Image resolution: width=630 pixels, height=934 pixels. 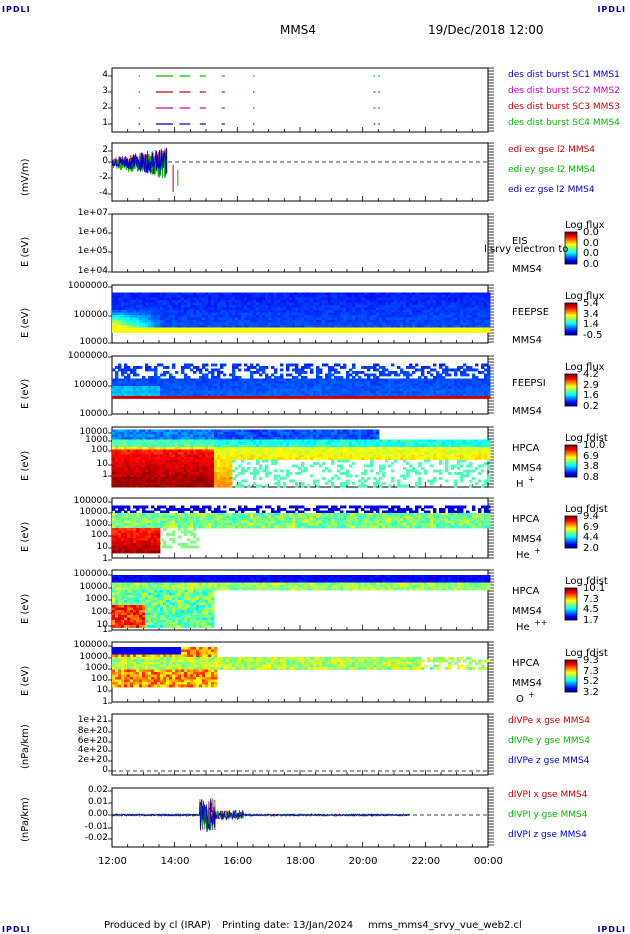 I want to click on hpca-o-ytick-label: 1, so click(x=105, y=702).